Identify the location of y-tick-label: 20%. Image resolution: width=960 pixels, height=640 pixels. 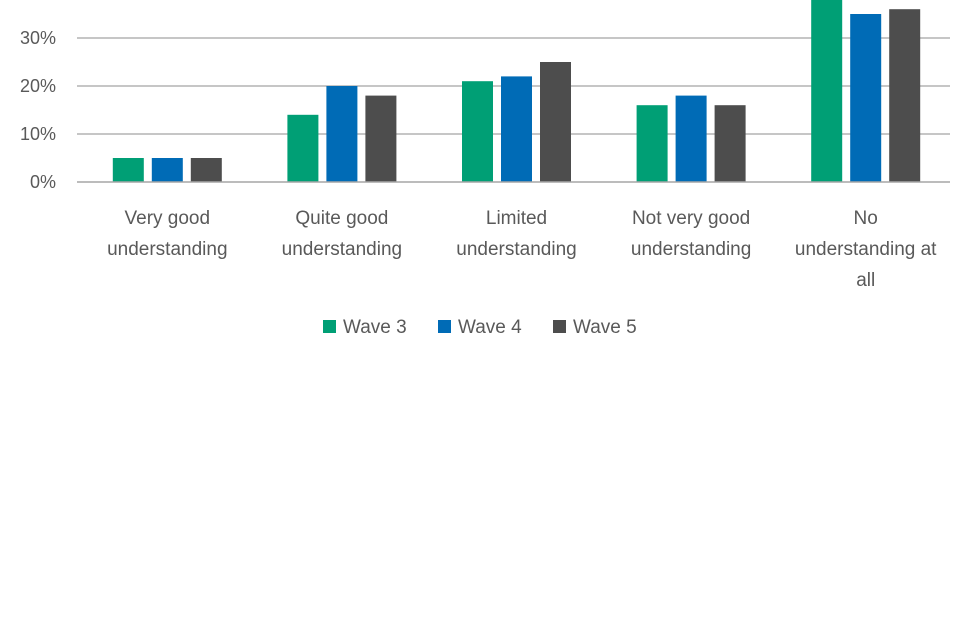
(38, 86).